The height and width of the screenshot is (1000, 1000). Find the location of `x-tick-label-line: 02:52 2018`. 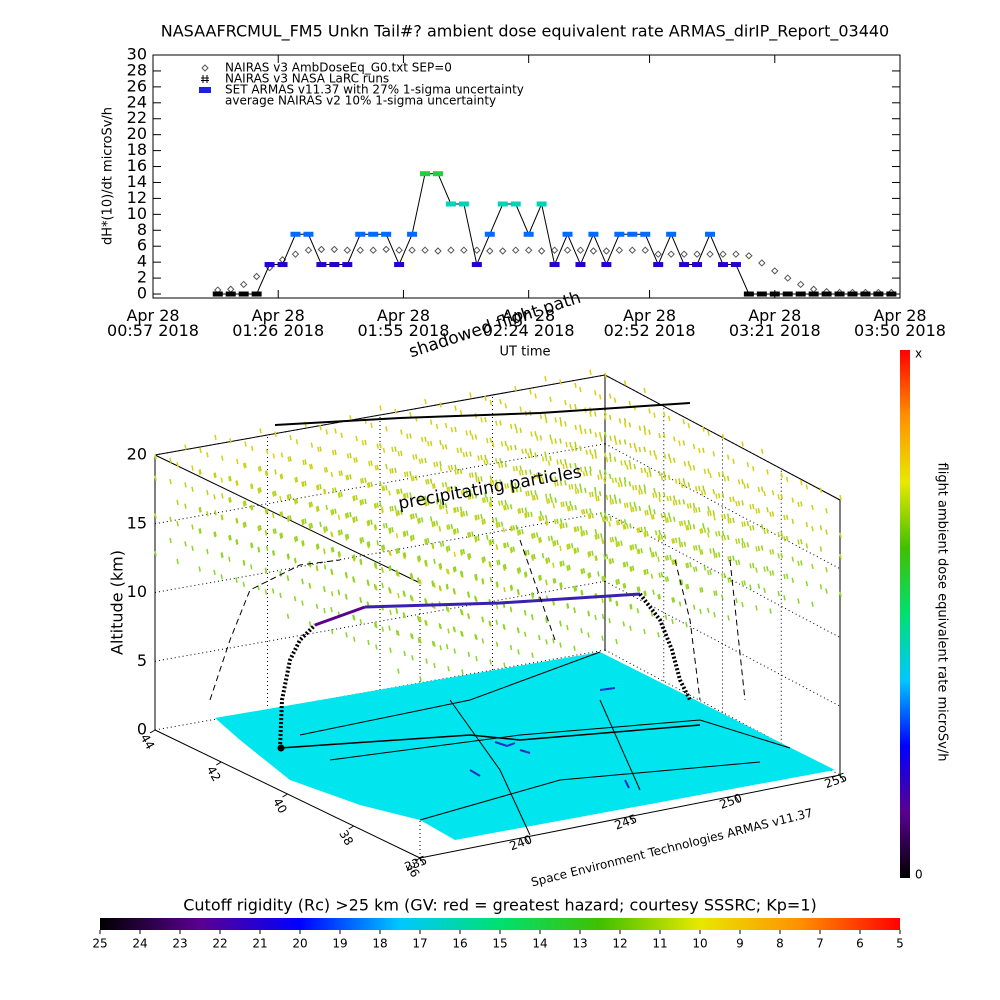

x-tick-label-line: 02:52 2018 is located at coordinates (650, 330).